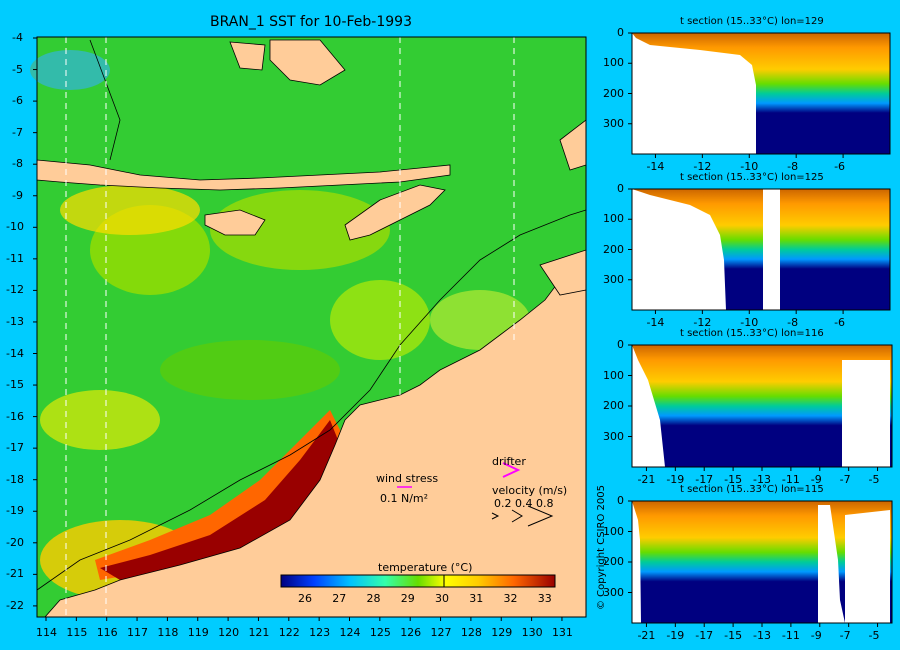  What do you see at coordinates (511, 470) in the screenshot?
I see `drifter-arrow` at bounding box center [511, 470].